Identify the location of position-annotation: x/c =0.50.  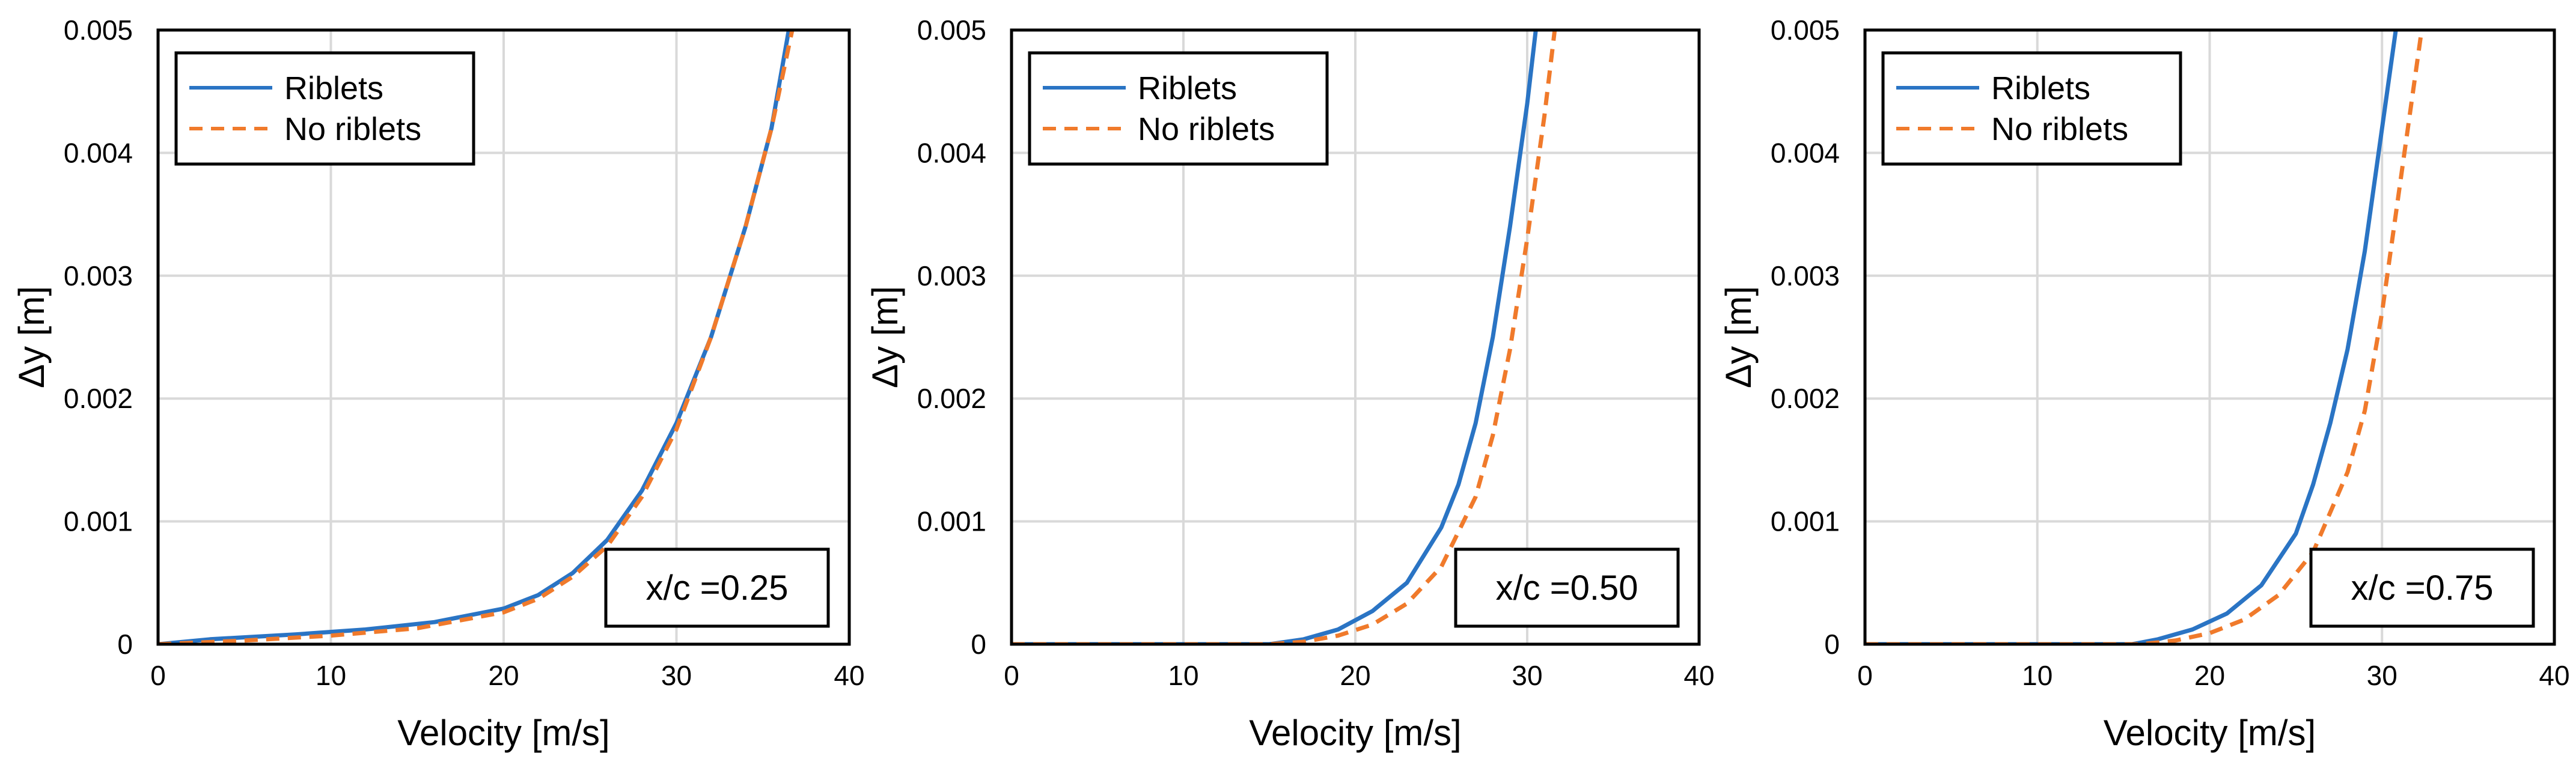
(1567, 587).